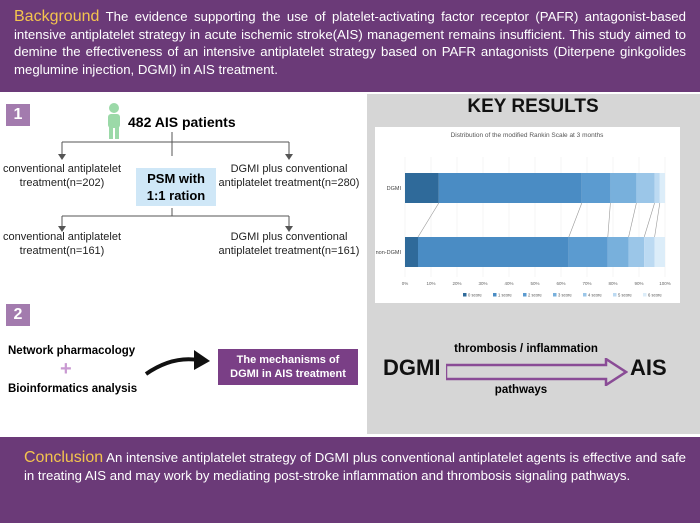 The width and height of the screenshot is (700, 523). Describe the element at coordinates (64, 457) in the screenshot. I see `conclusion-label: Conclusion` at that location.